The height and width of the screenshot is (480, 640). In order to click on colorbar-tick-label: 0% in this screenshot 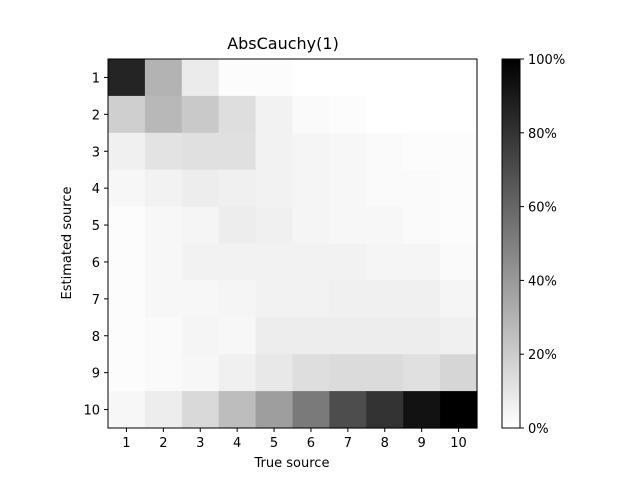, I will do `click(538, 429)`.